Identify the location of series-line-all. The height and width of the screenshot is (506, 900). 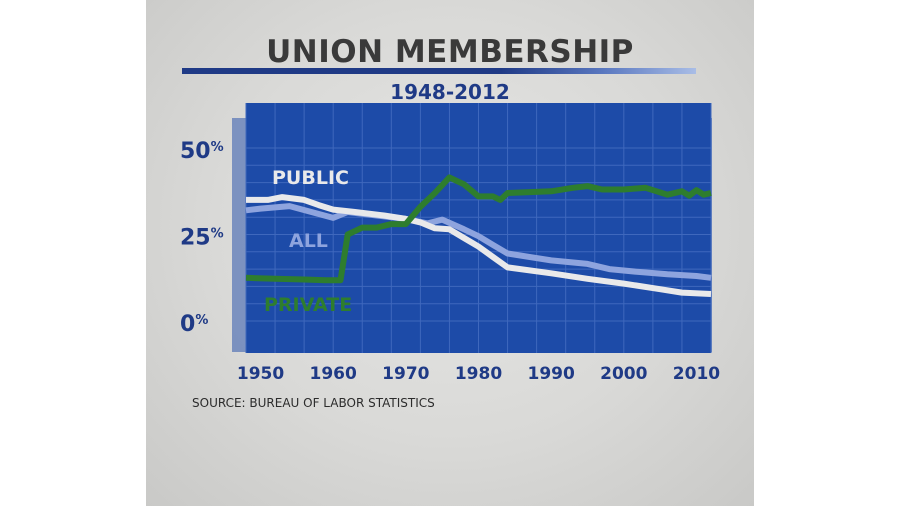
(478, 242).